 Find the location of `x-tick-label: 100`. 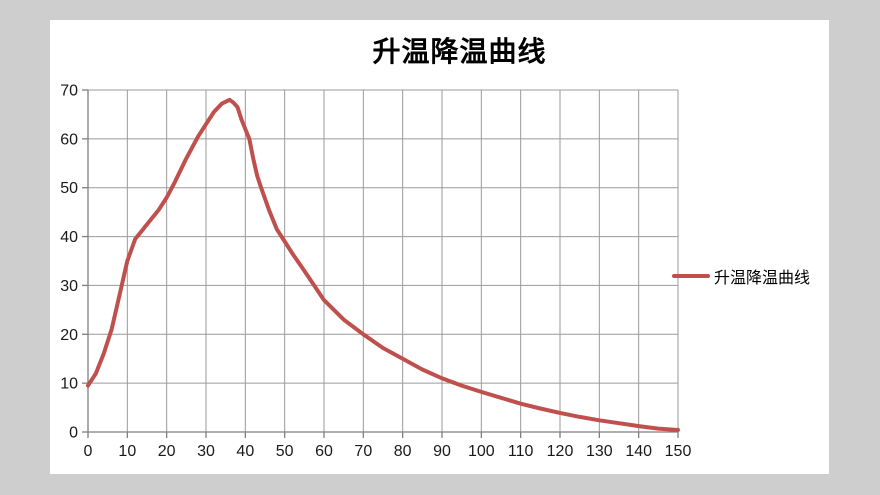

x-tick-label: 100 is located at coordinates (481, 451).